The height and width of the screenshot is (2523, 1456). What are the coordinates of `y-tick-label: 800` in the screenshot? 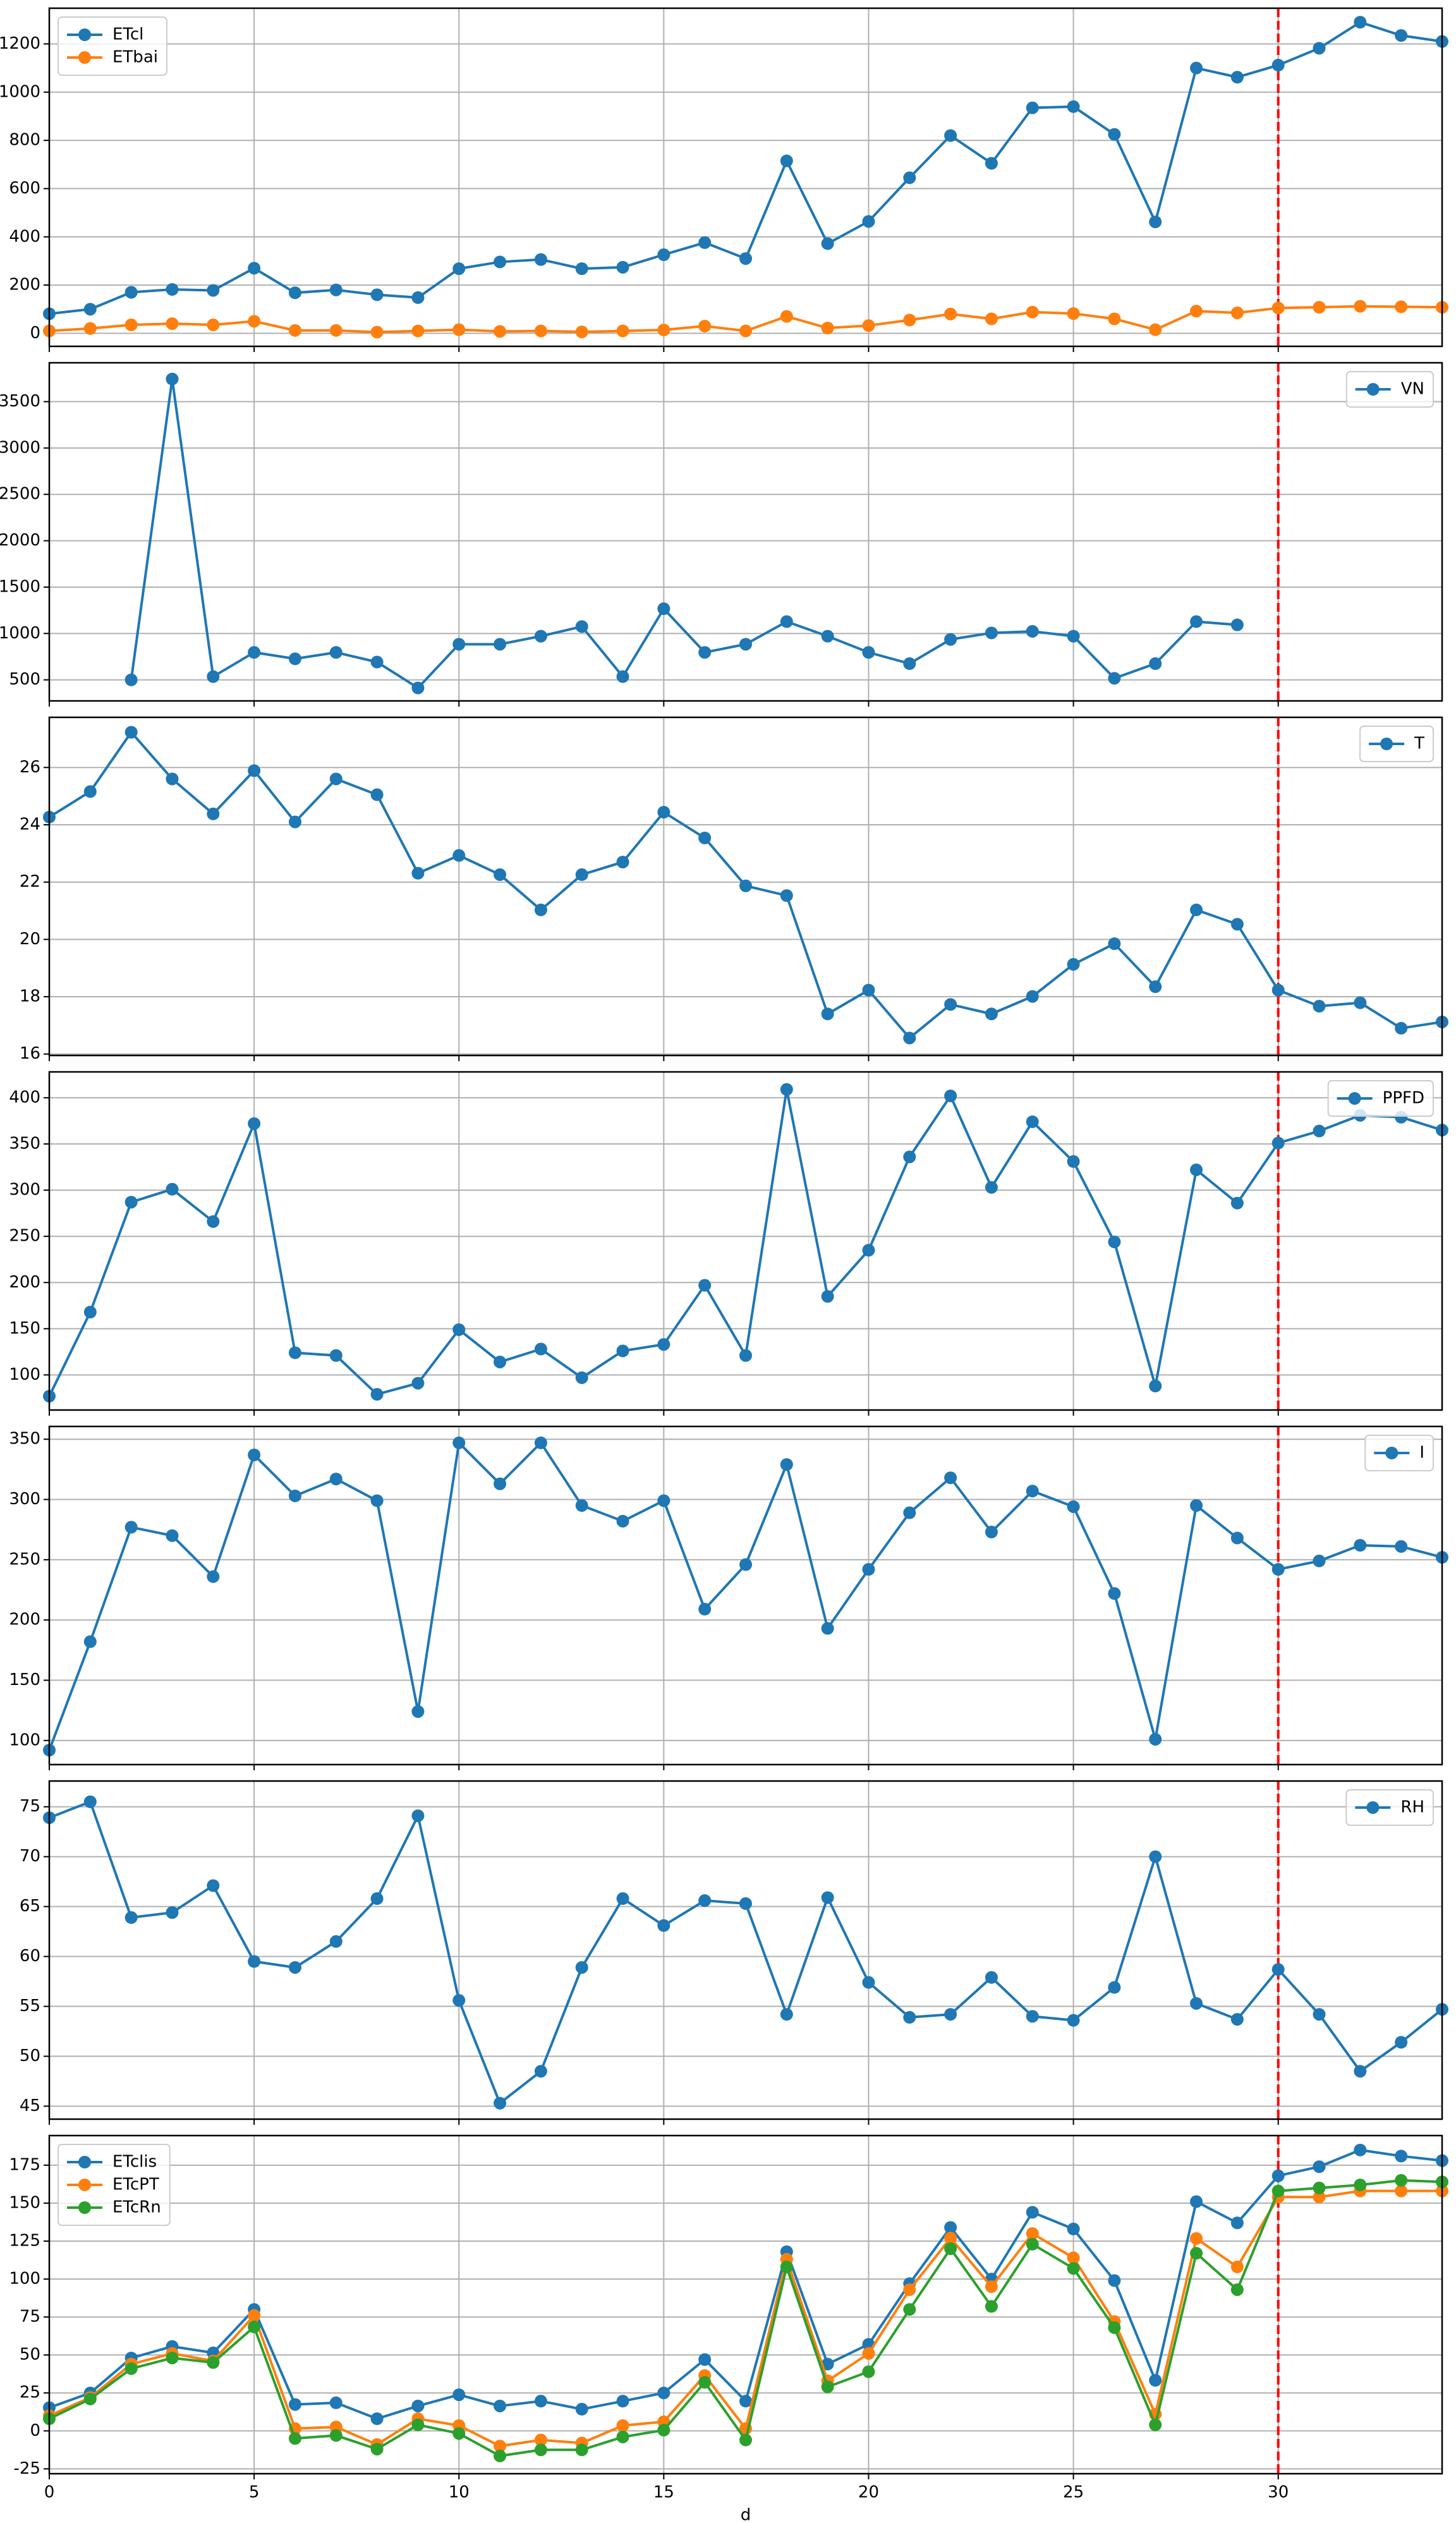 It's located at (24, 140).